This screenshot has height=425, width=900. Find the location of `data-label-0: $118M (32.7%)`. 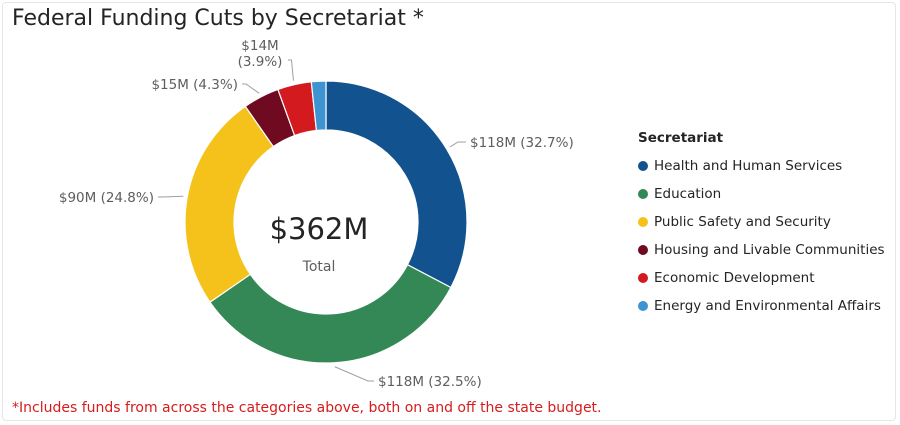

data-label-0: $118M (32.7%) is located at coordinates (522, 143).